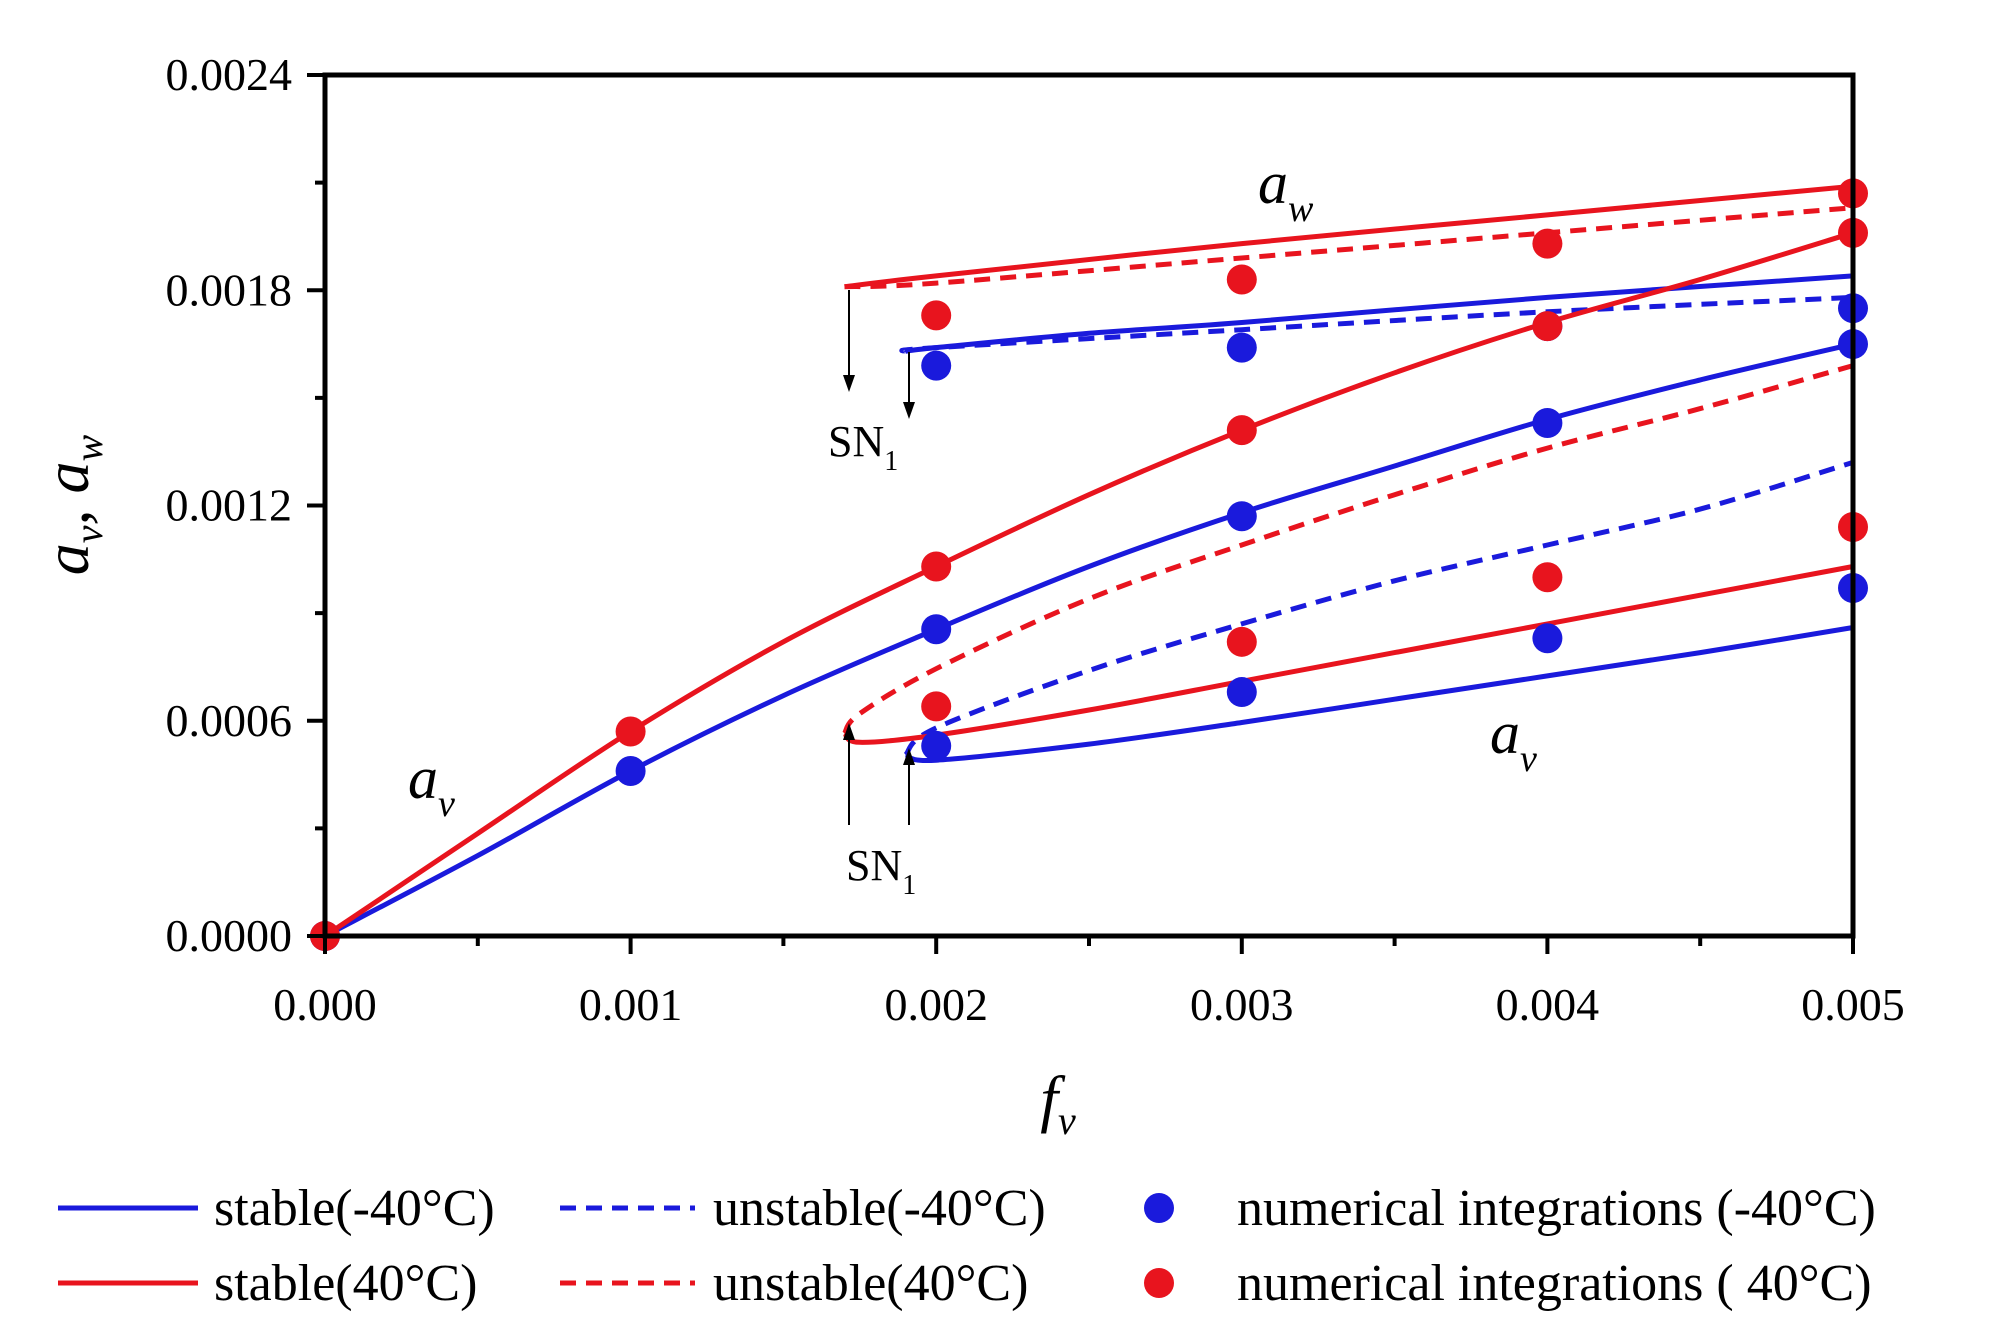 The width and height of the screenshot is (1997, 1336). What do you see at coordinates (863, 447) in the screenshot?
I see `annotation-sn1-upper: SN1` at bounding box center [863, 447].